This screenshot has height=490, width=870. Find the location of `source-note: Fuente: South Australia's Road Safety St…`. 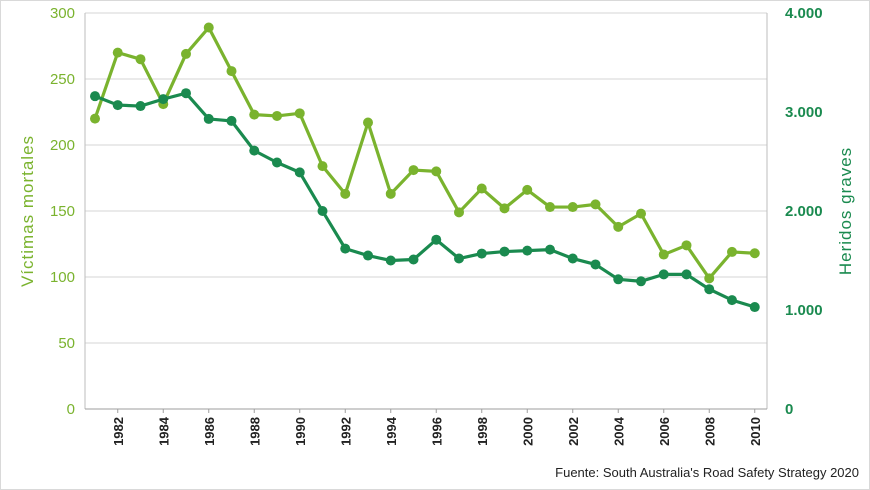

source-note: Fuente: South Australia's Road Safety St… is located at coordinates (707, 472).